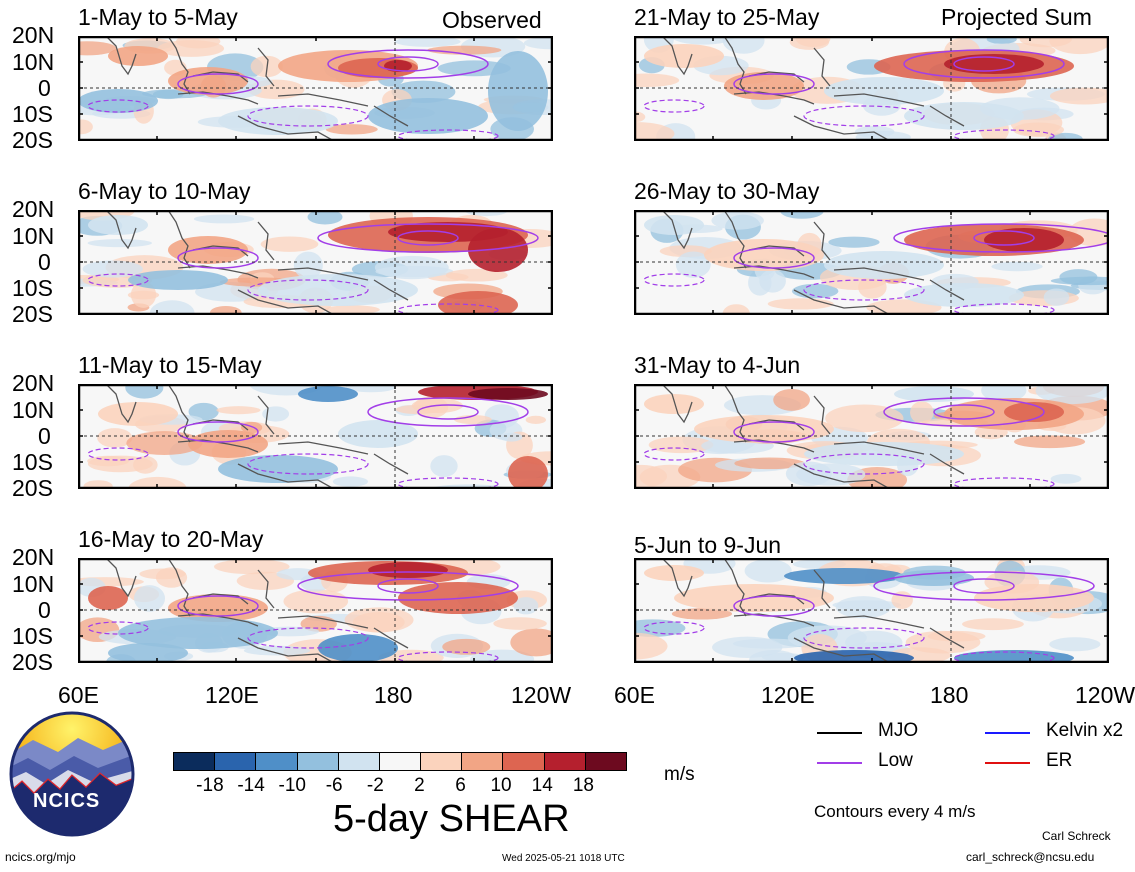 The height and width of the screenshot is (872, 1135). What do you see at coordinates (1076, 836) in the screenshot?
I see `footer-author: Carl Schreck` at bounding box center [1076, 836].